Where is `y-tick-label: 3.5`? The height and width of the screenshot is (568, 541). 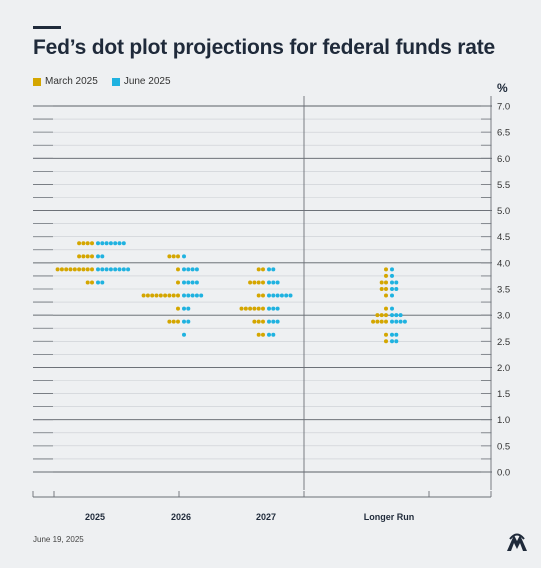 y-tick-label: 3.5 is located at coordinates (503, 290).